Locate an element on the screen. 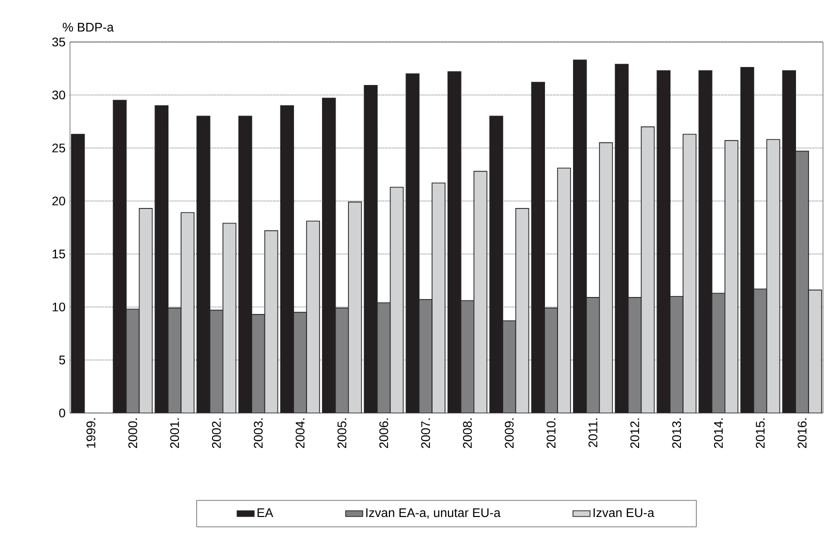 The width and height of the screenshot is (838, 549). x-tick-label: 2013. is located at coordinates (677, 433).